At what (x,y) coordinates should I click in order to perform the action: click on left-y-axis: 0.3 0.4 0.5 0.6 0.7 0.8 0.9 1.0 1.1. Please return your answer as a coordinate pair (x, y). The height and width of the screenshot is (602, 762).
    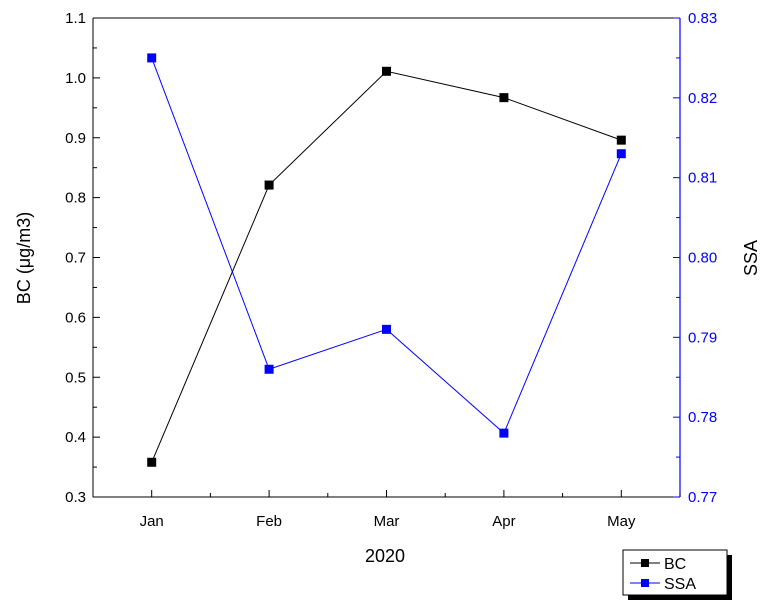
    Looking at the image, I should click on (82, 258).